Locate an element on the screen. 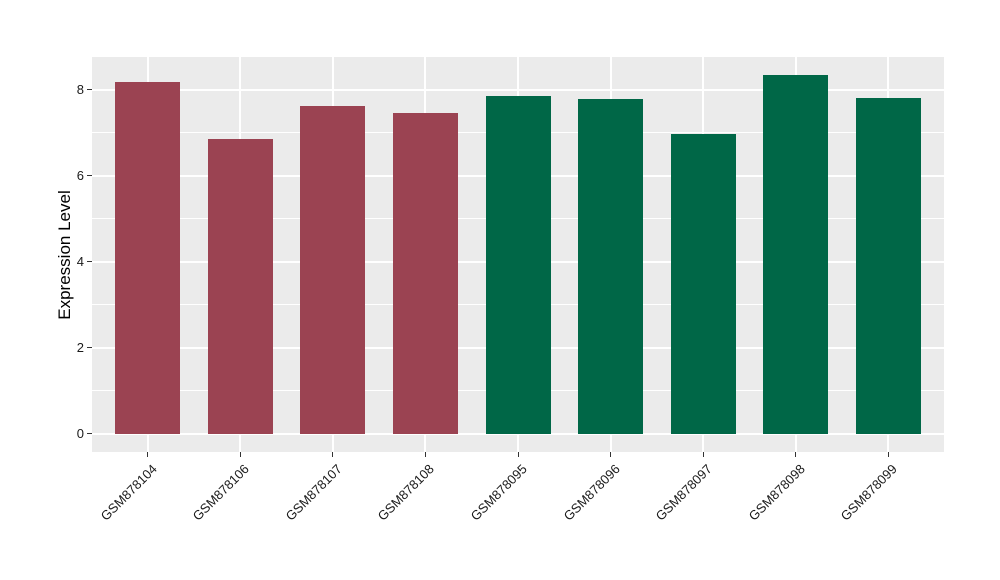 The image size is (1000, 580). y-tick-label: 6 is located at coordinates (80, 175).